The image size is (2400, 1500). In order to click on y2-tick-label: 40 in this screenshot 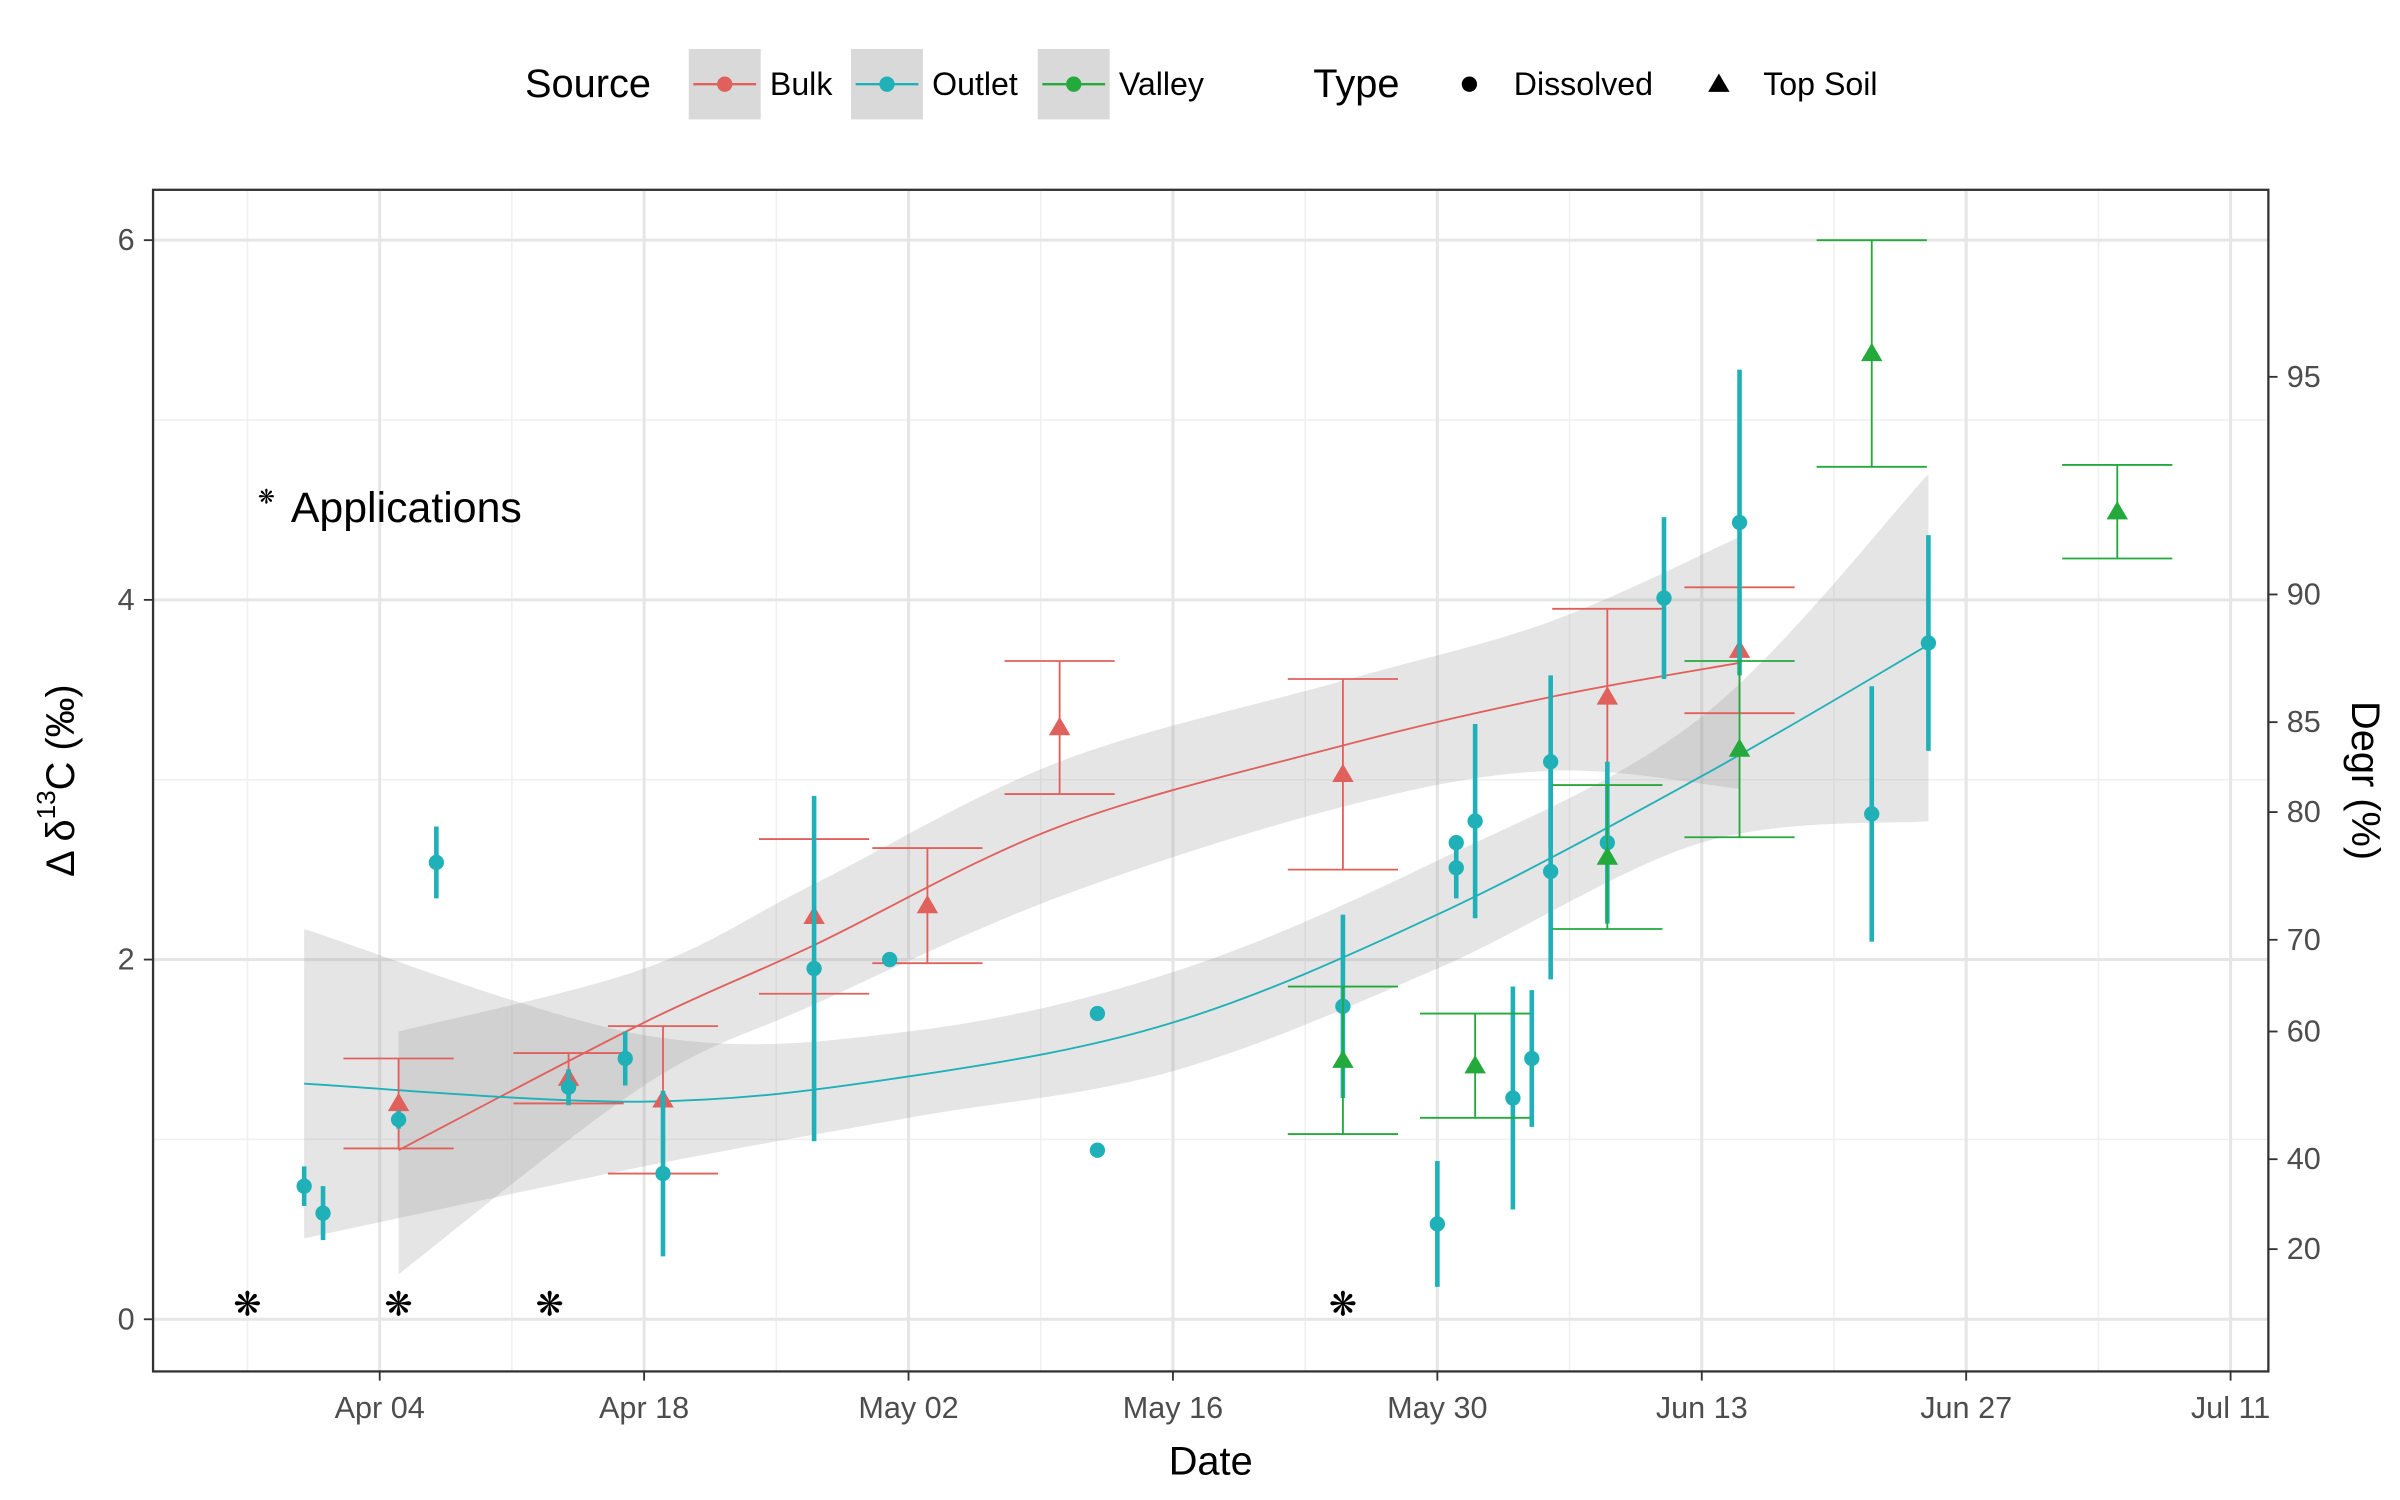, I will do `click(2304, 1159)`.